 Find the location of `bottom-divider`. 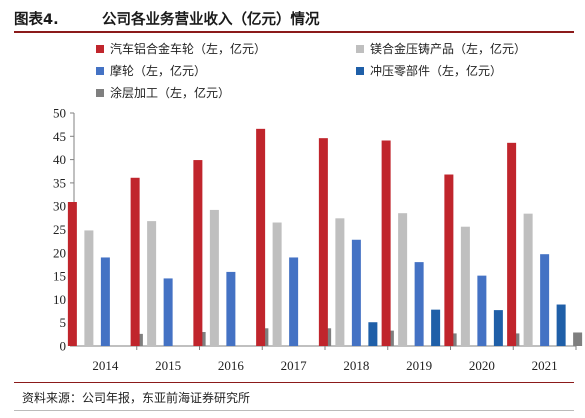

bottom-divider is located at coordinates (294, 410).